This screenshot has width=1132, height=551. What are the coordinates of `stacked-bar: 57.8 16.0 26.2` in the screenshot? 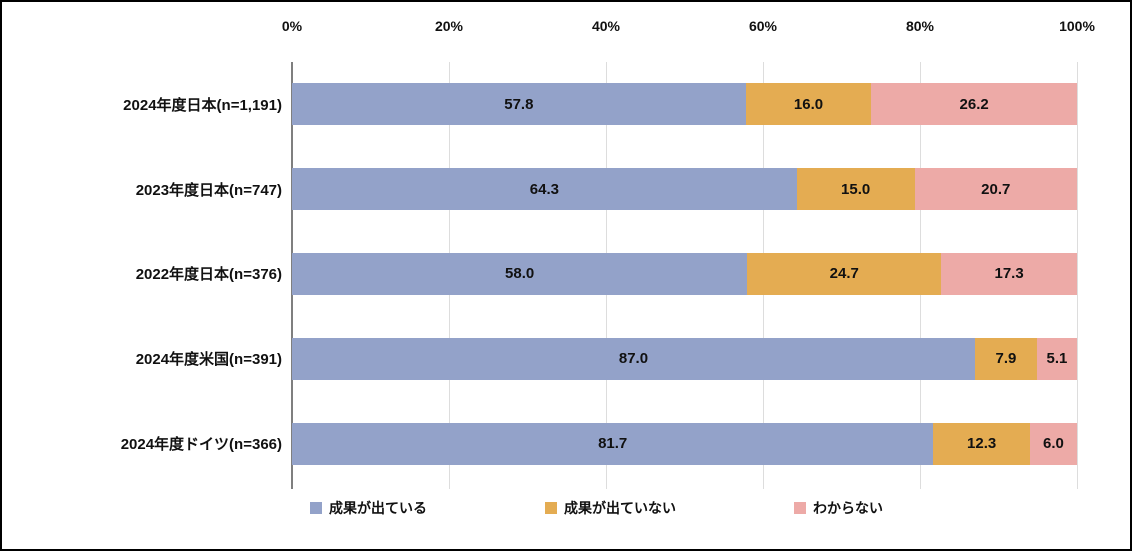 It's located at (684, 104).